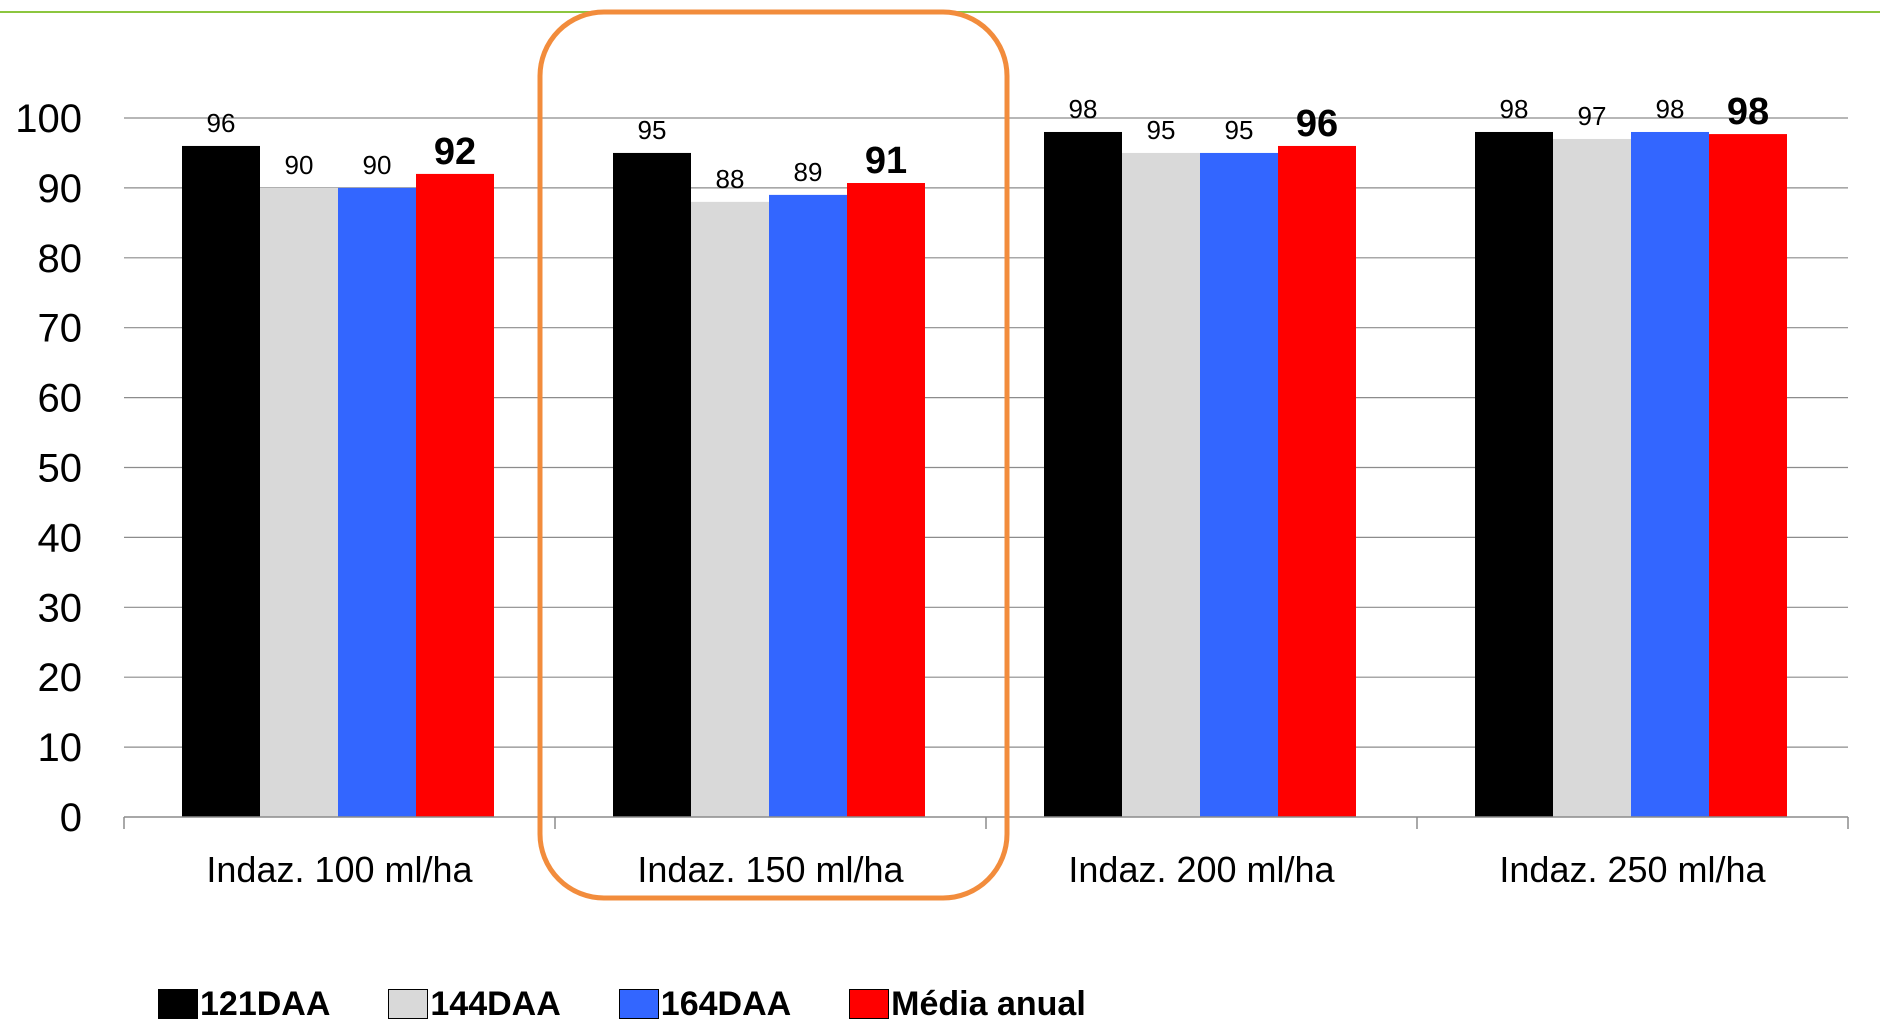  I want to click on legend-label-164daa: 164DAA, so click(726, 1003).